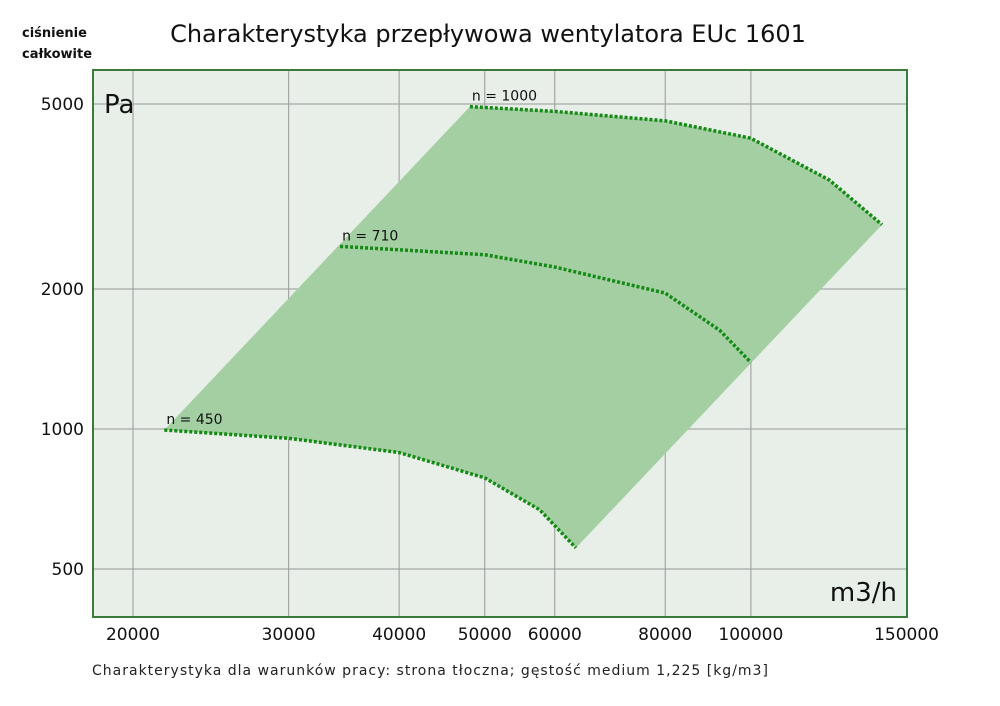 The height and width of the screenshot is (706, 1000). I want to click on x-tick-label: 60000, so click(555, 635).